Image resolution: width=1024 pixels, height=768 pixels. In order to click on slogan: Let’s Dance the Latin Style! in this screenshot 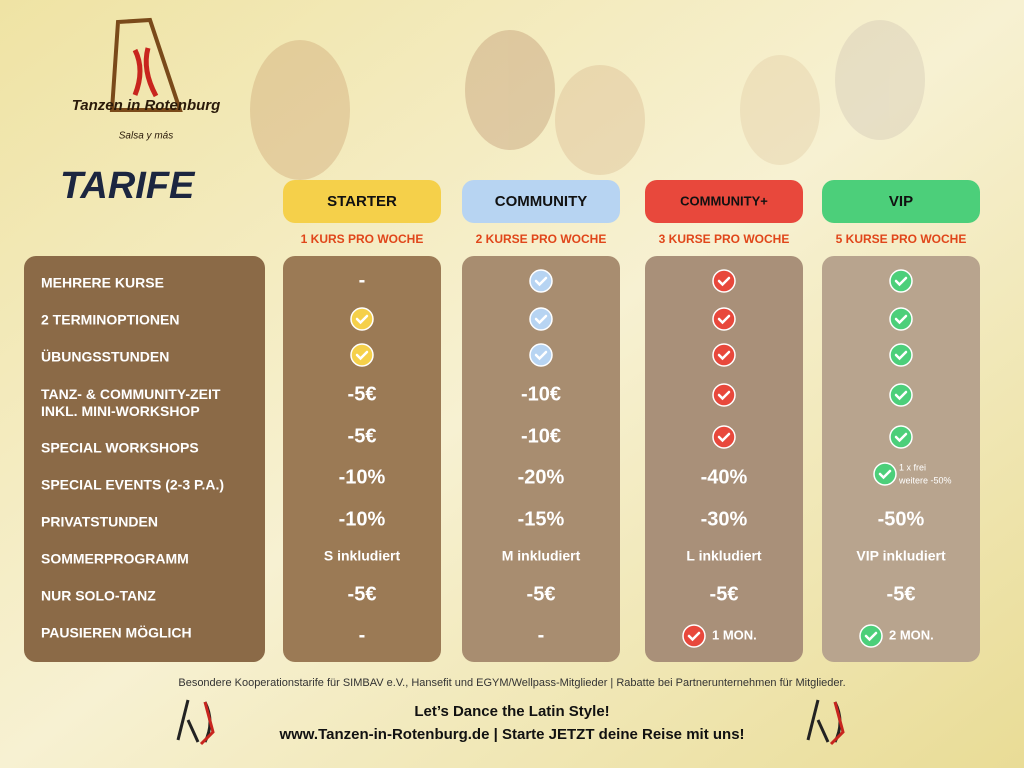, I will do `click(511, 711)`.